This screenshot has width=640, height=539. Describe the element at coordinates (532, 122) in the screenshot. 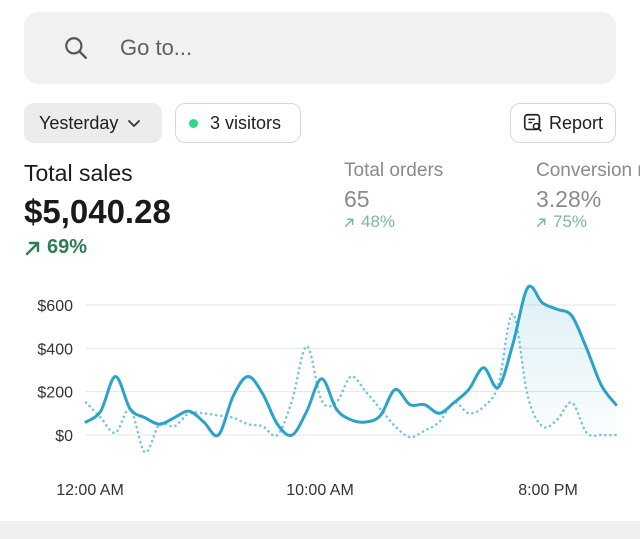

I see `report-icon` at that location.